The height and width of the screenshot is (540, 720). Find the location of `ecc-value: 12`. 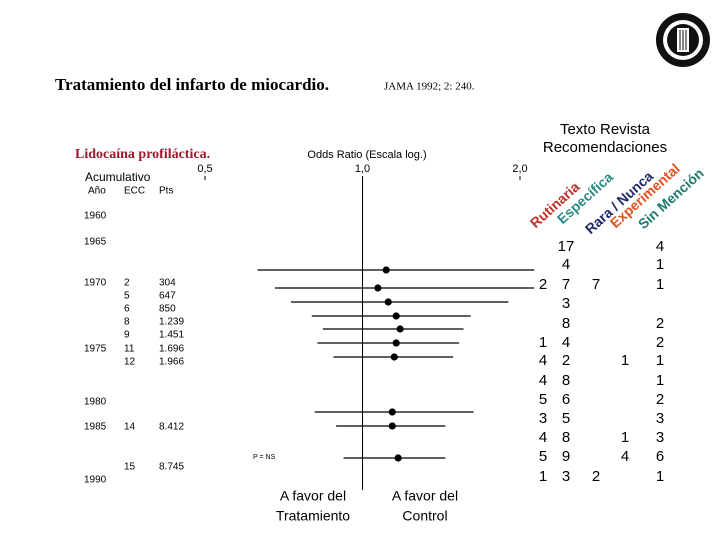

ecc-value: 12 is located at coordinates (130, 362).